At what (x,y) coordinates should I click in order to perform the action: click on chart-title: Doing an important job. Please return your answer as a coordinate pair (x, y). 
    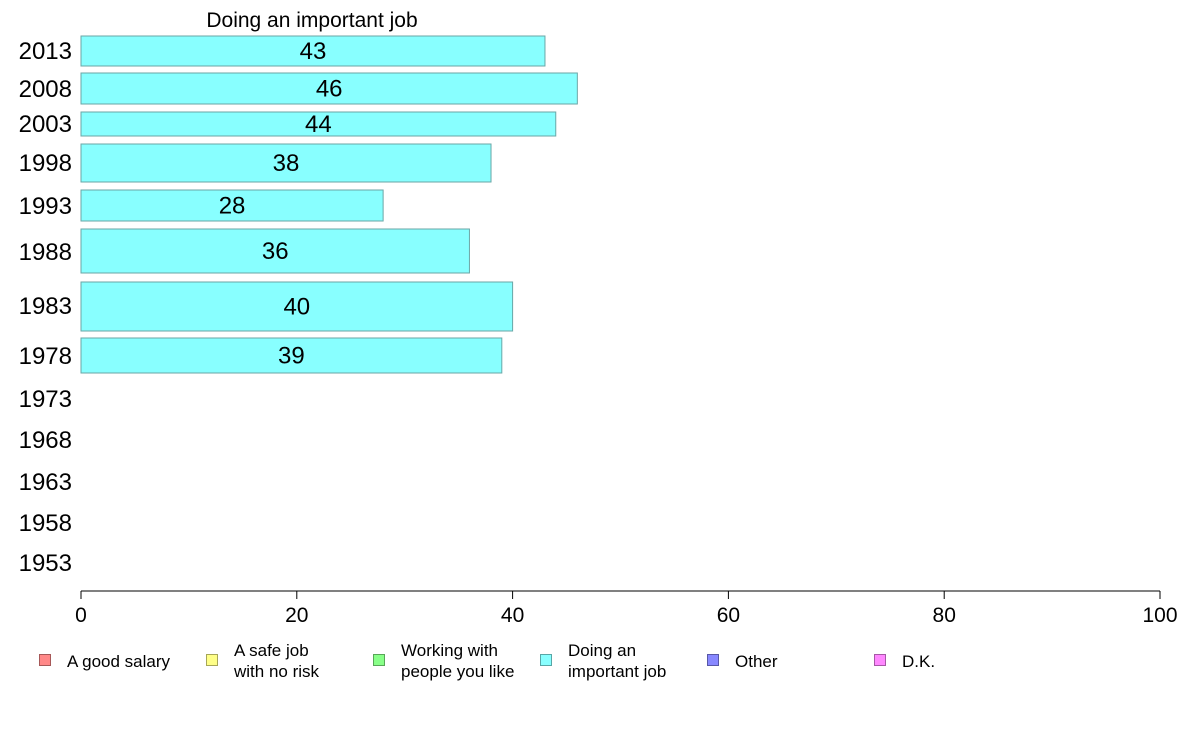
    Looking at the image, I should click on (311, 20).